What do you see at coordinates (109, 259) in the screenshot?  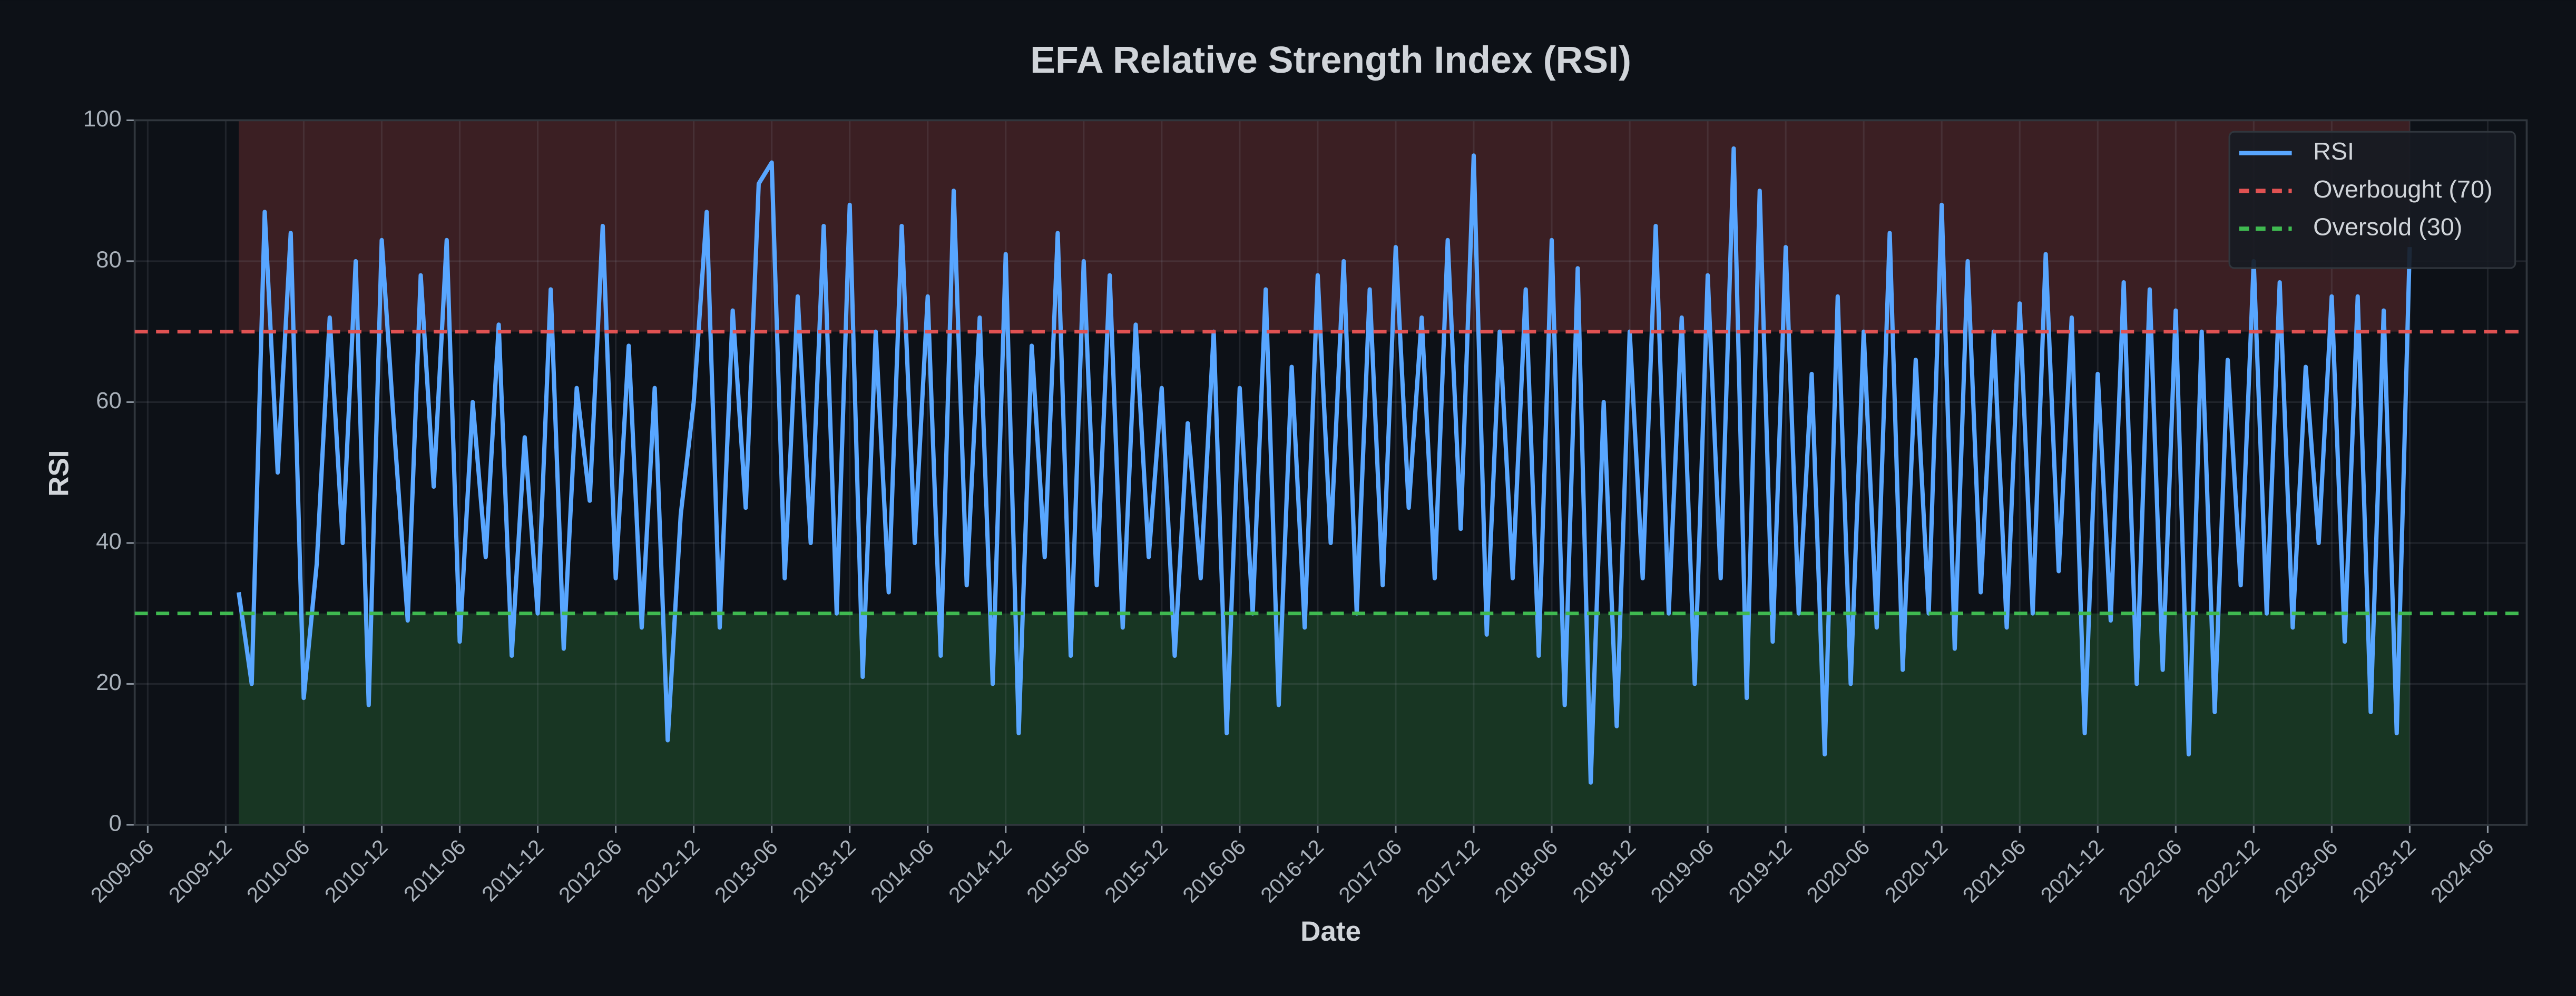 I see `y-tick-label: 80` at bounding box center [109, 259].